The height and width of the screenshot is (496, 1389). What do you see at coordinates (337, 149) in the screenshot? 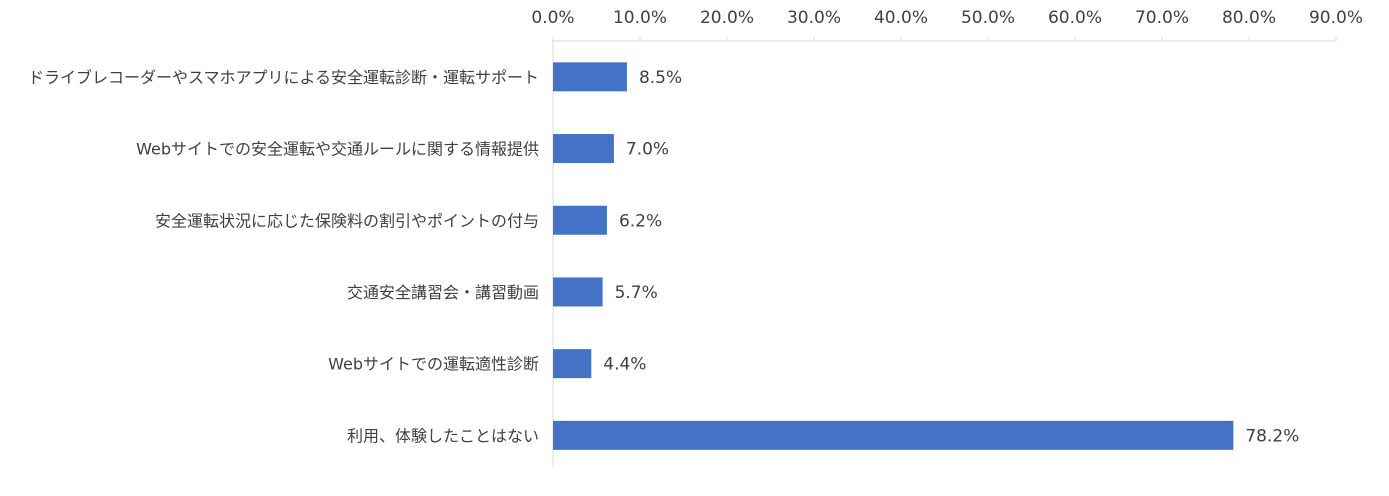
I see `category-label: Webサイトでの安全運転や交通ルールに関する情報提供` at bounding box center [337, 149].